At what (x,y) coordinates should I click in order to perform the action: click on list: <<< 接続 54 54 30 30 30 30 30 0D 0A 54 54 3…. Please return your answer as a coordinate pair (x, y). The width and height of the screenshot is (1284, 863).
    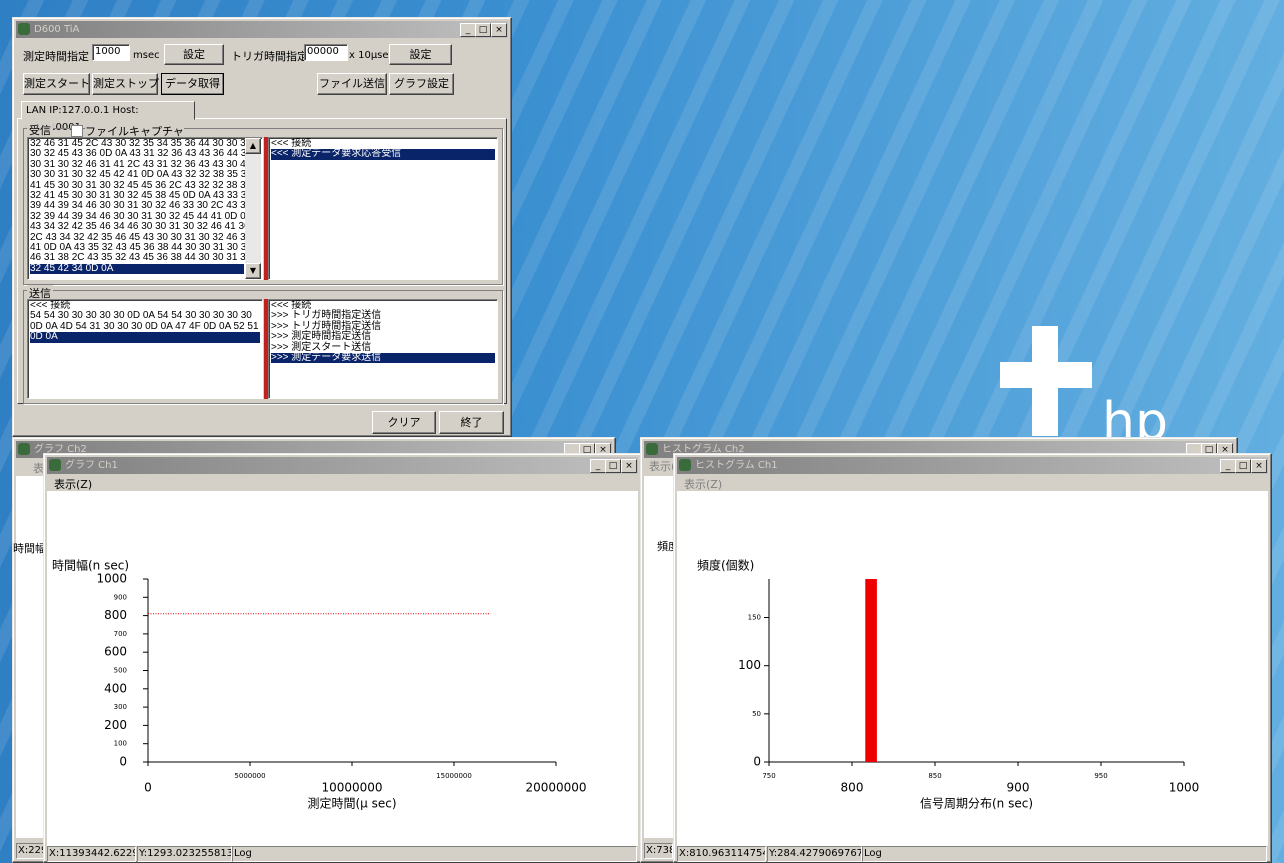
    Looking at the image, I should click on (145, 349).